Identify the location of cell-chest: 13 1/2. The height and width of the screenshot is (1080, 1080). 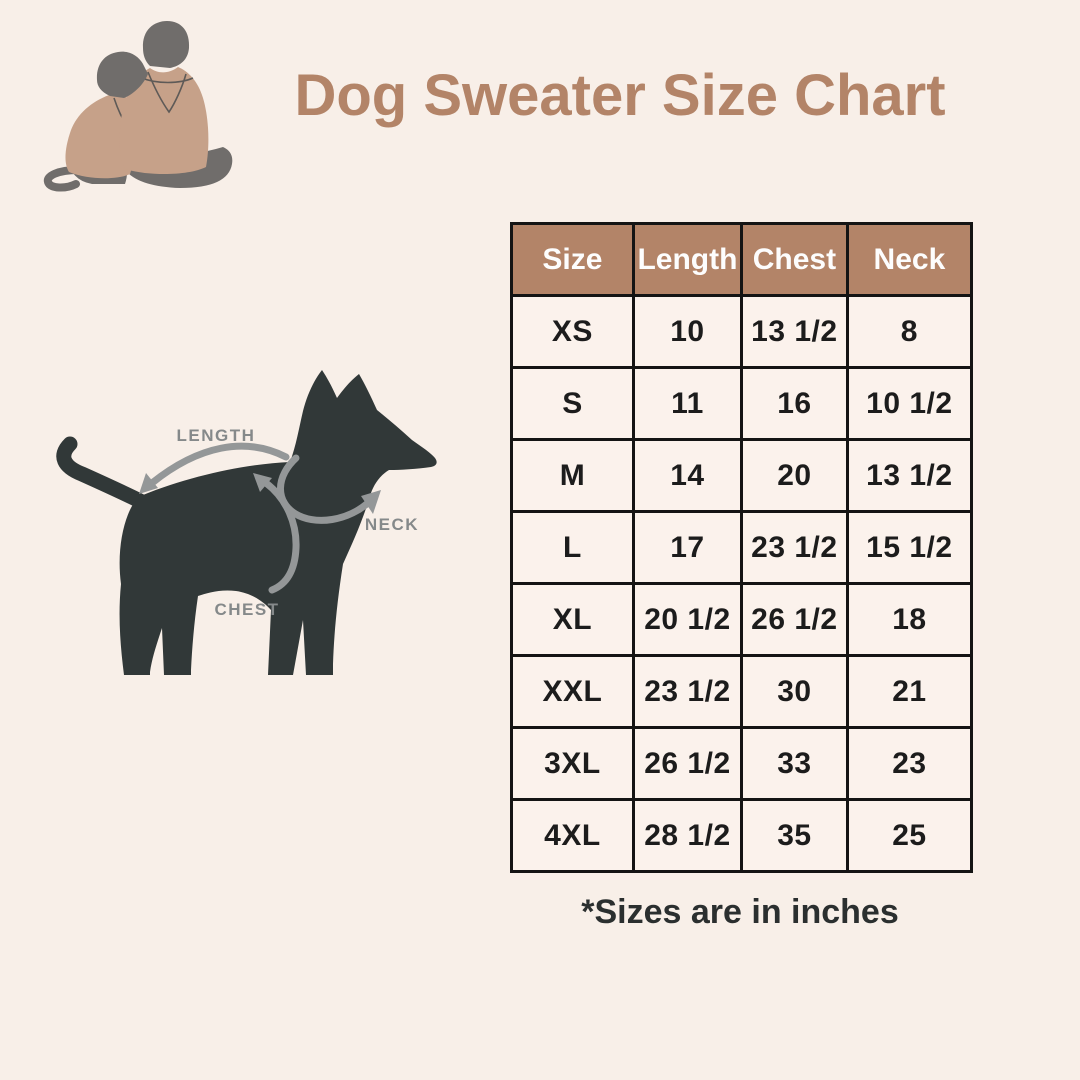
(794, 331).